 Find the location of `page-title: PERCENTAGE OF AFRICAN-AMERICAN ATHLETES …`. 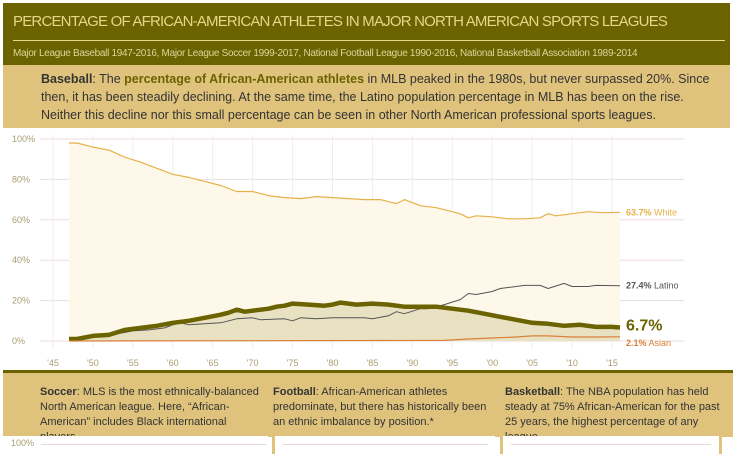

page-title: PERCENTAGE OF AFRICAN-AMERICAN ATHLETES … is located at coordinates (340, 21).